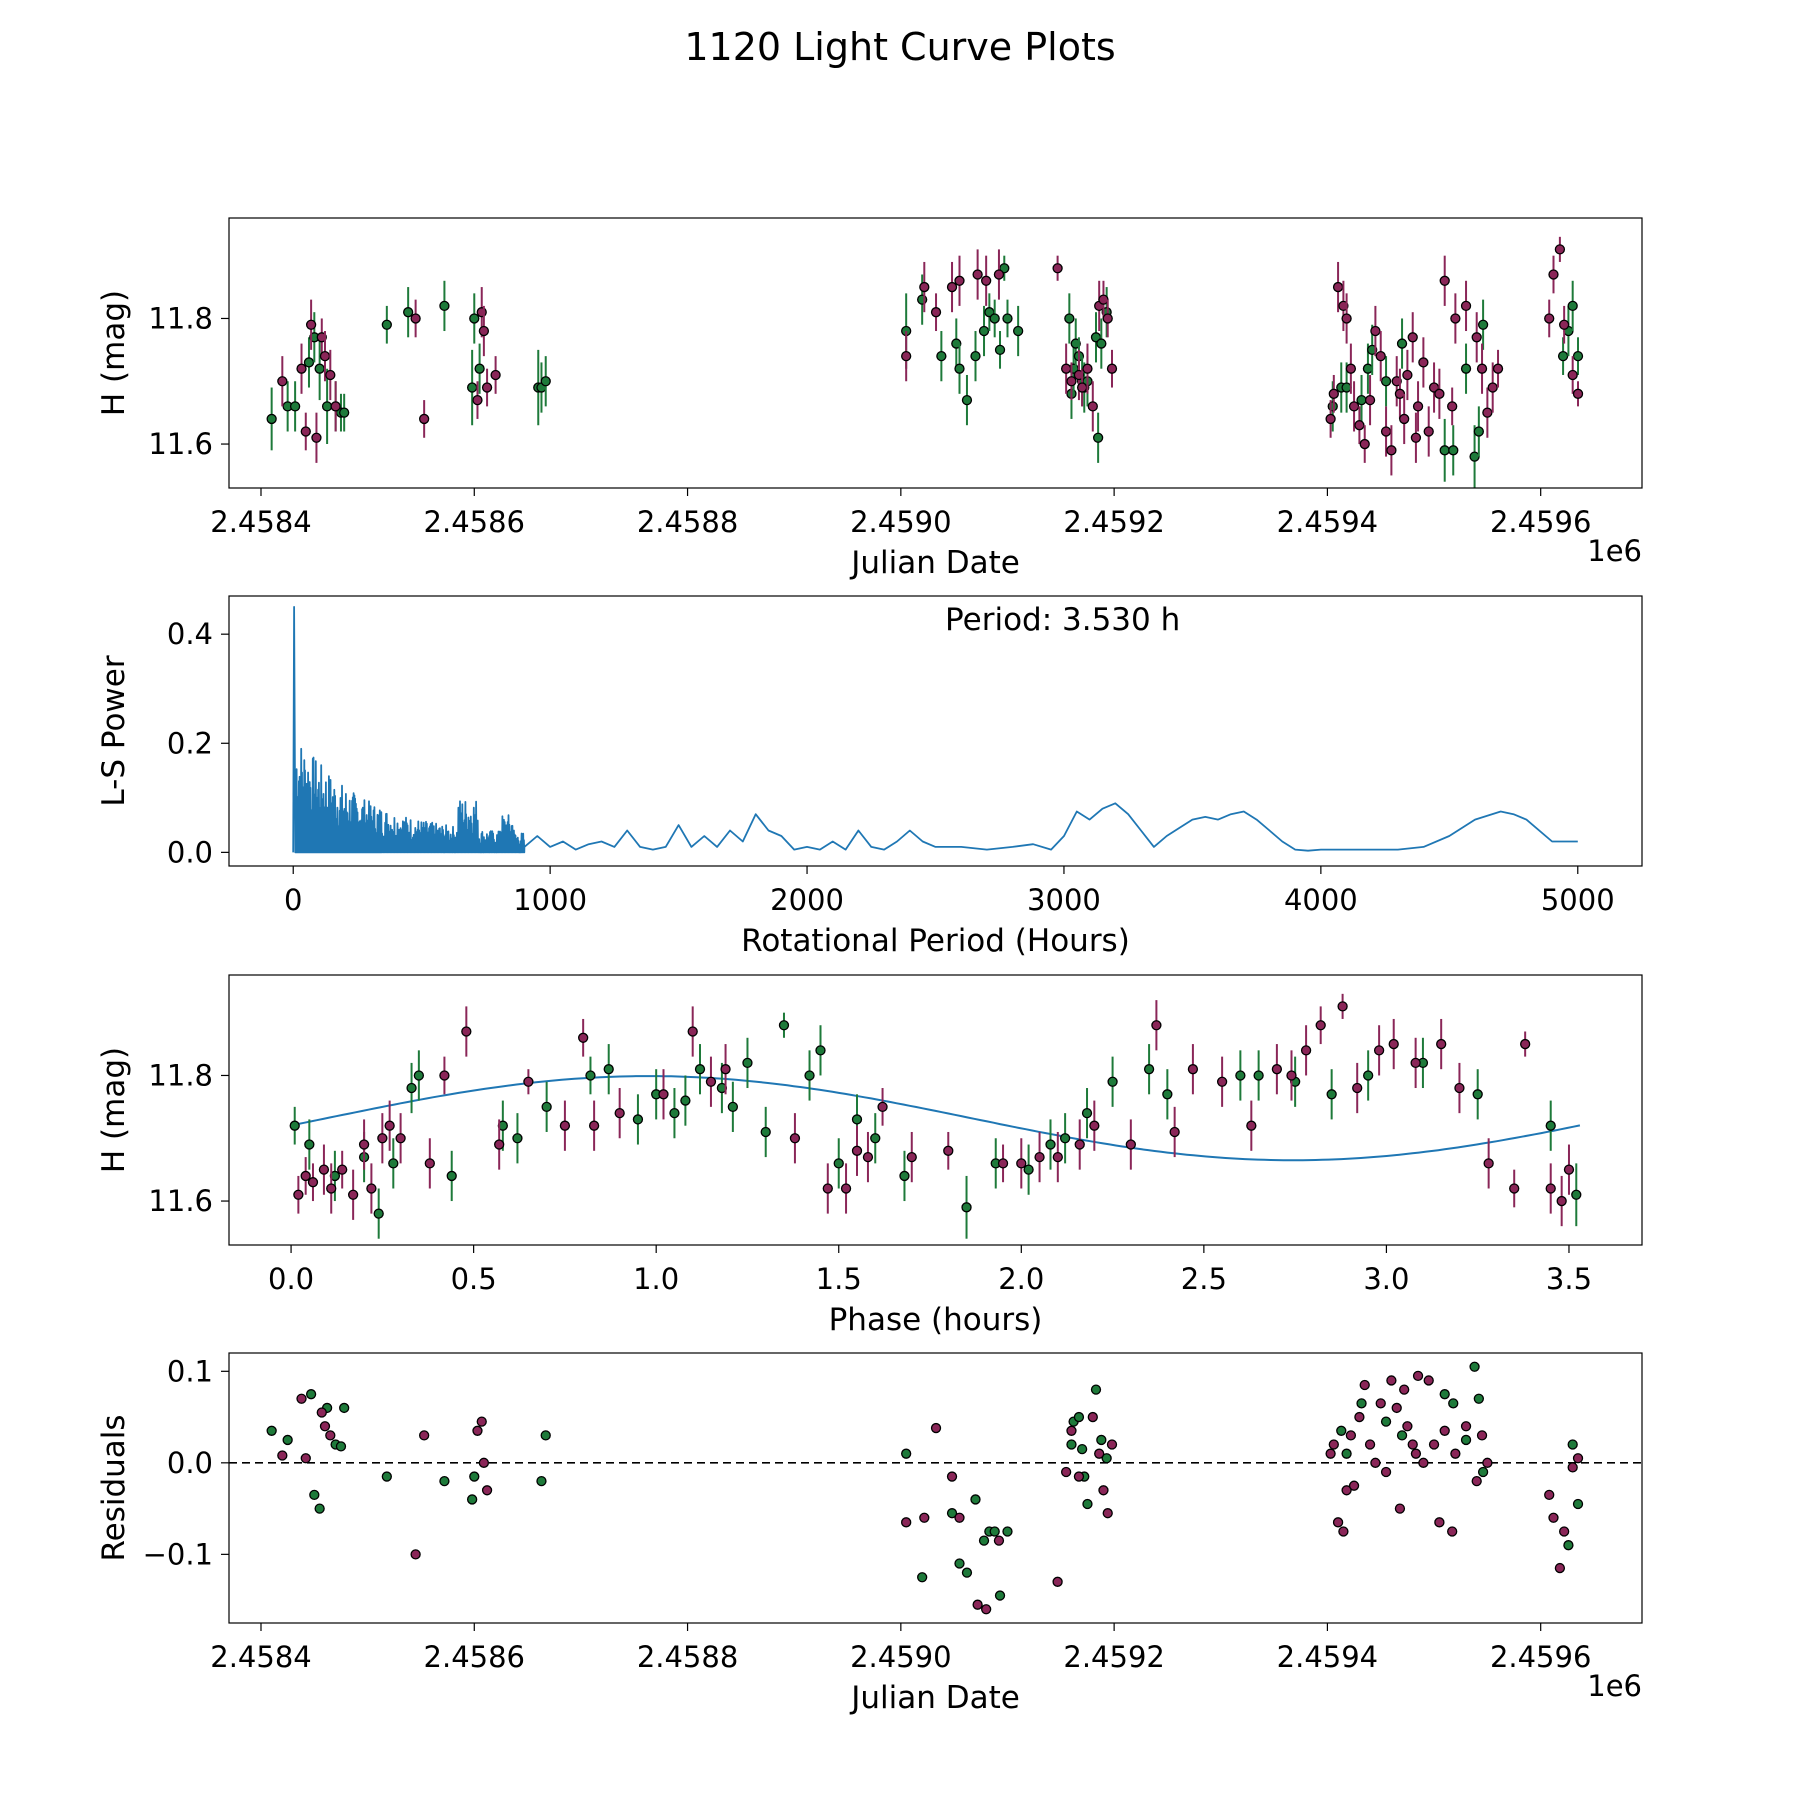  Describe the element at coordinates (839, 1279) in the screenshot. I see `x-tick-label: 1.5` at that location.